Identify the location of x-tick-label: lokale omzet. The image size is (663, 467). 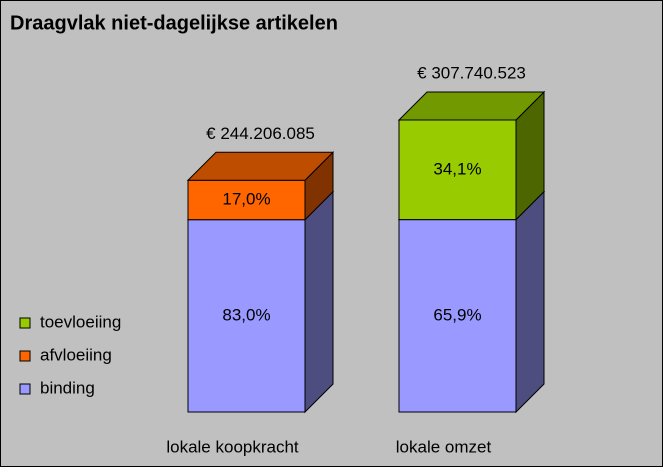
(444, 446).